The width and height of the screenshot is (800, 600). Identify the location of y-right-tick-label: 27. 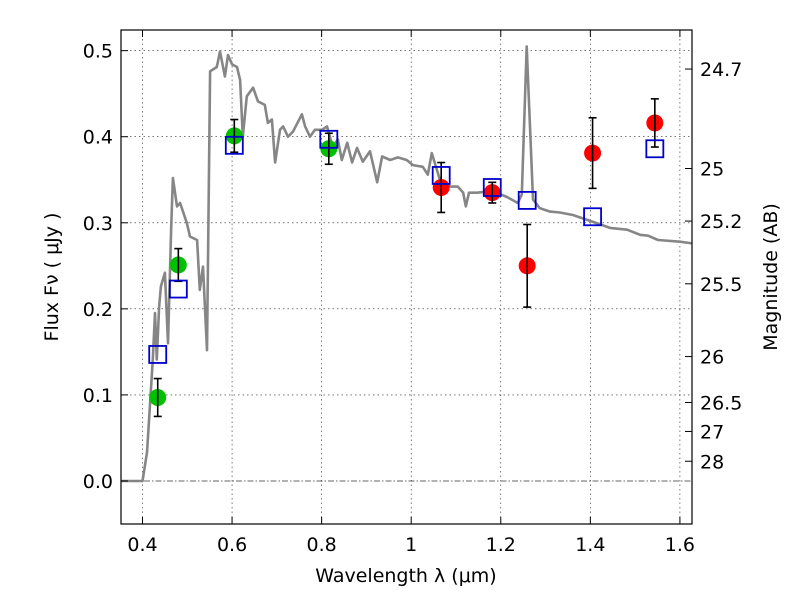
(712, 432).